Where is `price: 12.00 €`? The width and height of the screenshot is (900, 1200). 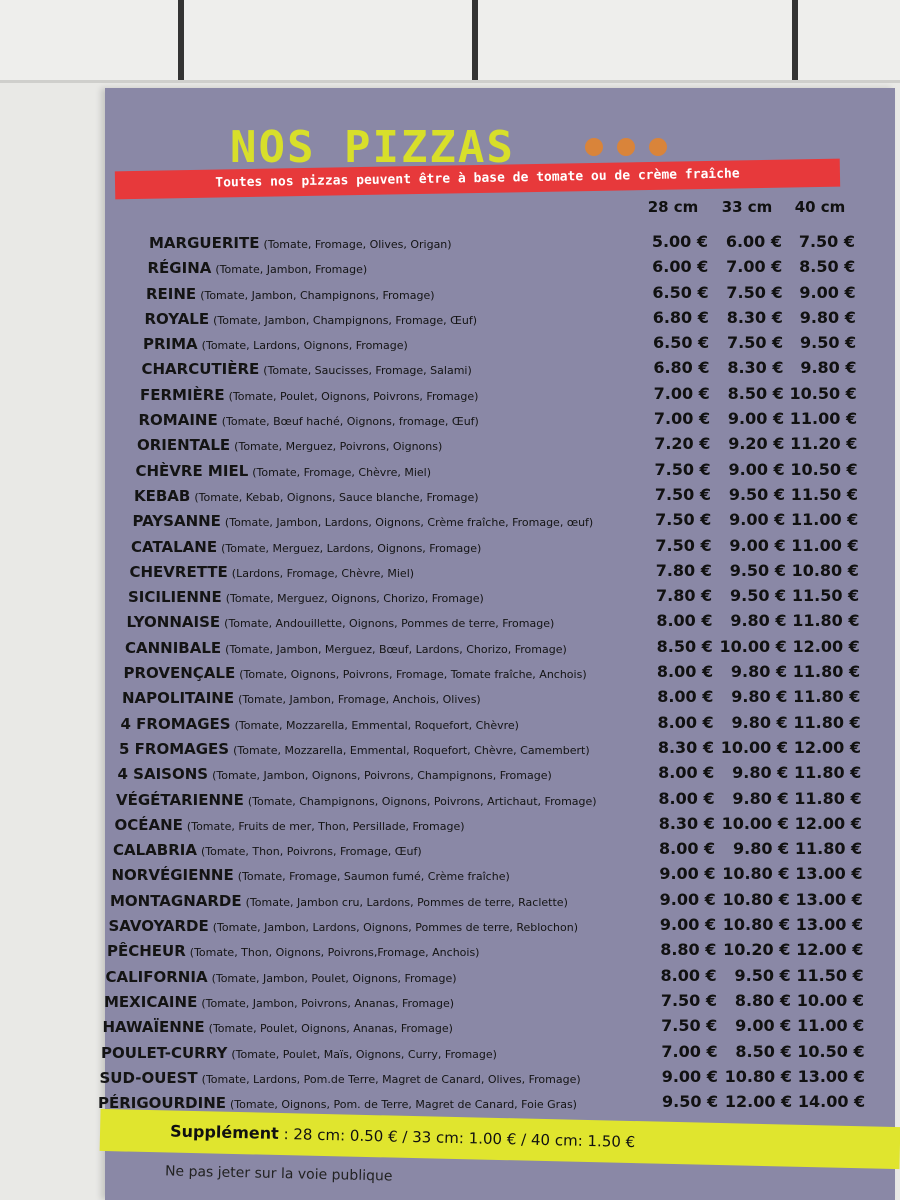
price: 12.00 € is located at coordinates (828, 823).